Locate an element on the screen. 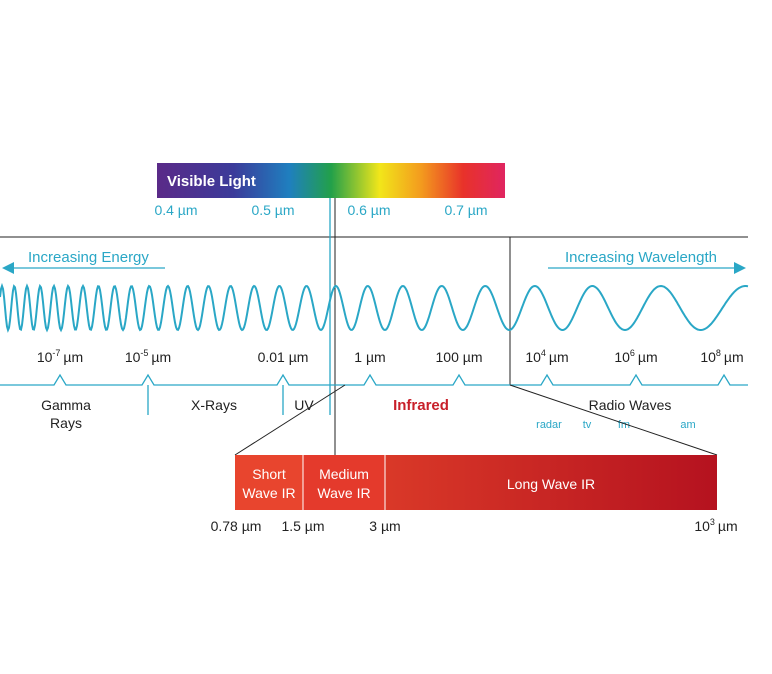 The width and height of the screenshot is (772, 674). short-wave is located at coordinates (269, 482).